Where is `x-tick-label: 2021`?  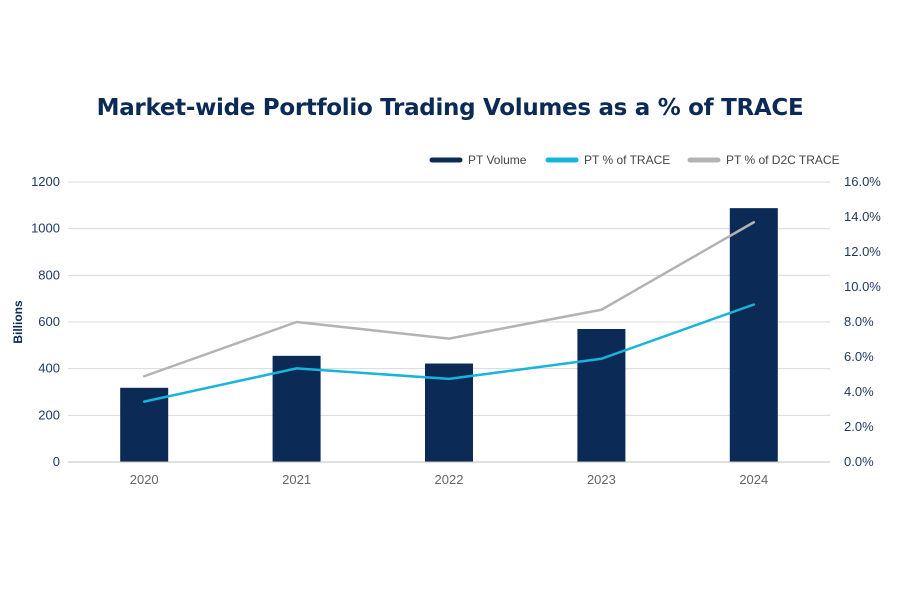 x-tick-label: 2021 is located at coordinates (296, 479).